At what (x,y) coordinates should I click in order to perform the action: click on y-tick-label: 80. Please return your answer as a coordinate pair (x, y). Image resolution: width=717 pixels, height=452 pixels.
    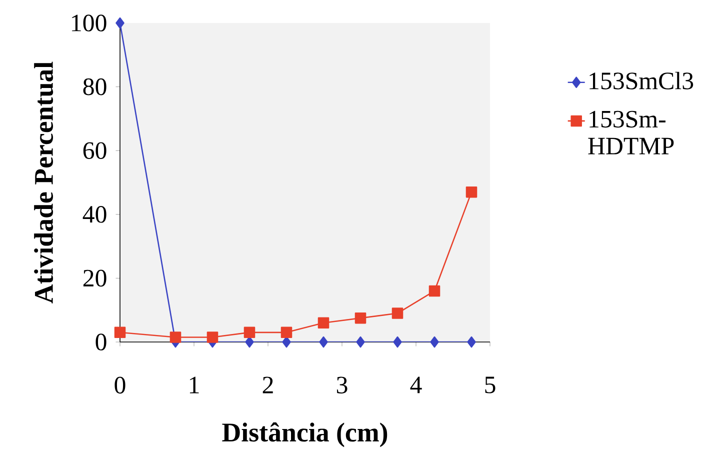
    Looking at the image, I should click on (94, 87).